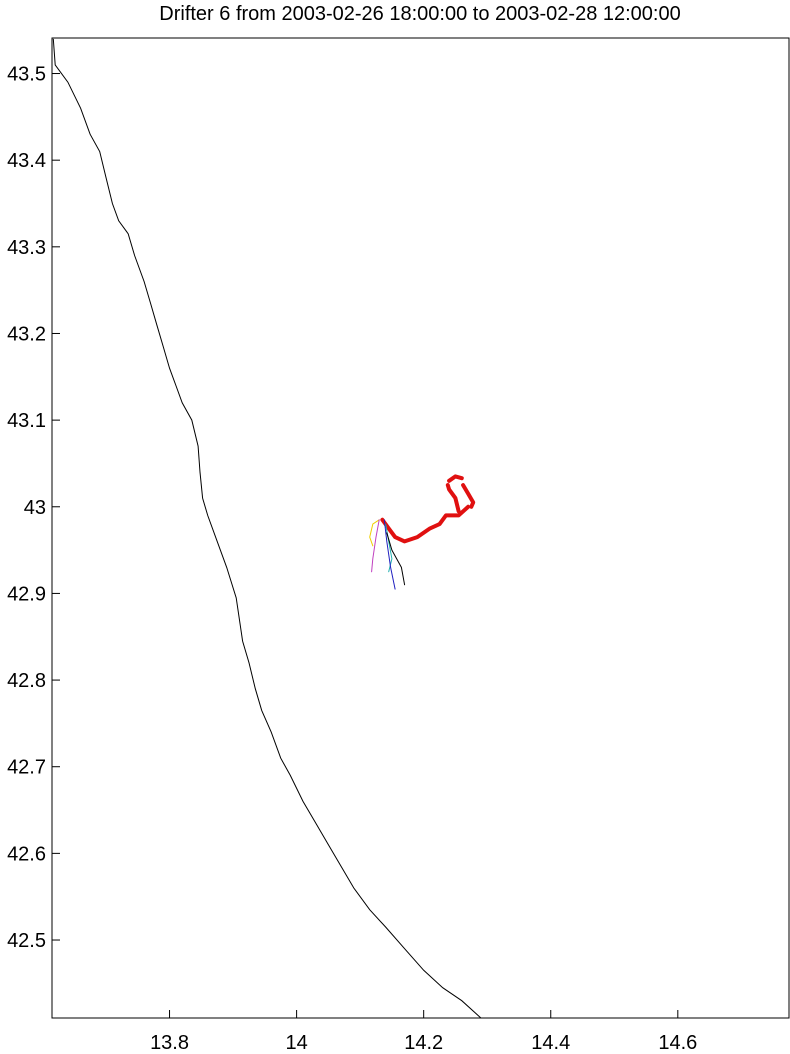  Describe the element at coordinates (677, 1043) in the screenshot. I see `x-tick-label: 14.6` at that location.